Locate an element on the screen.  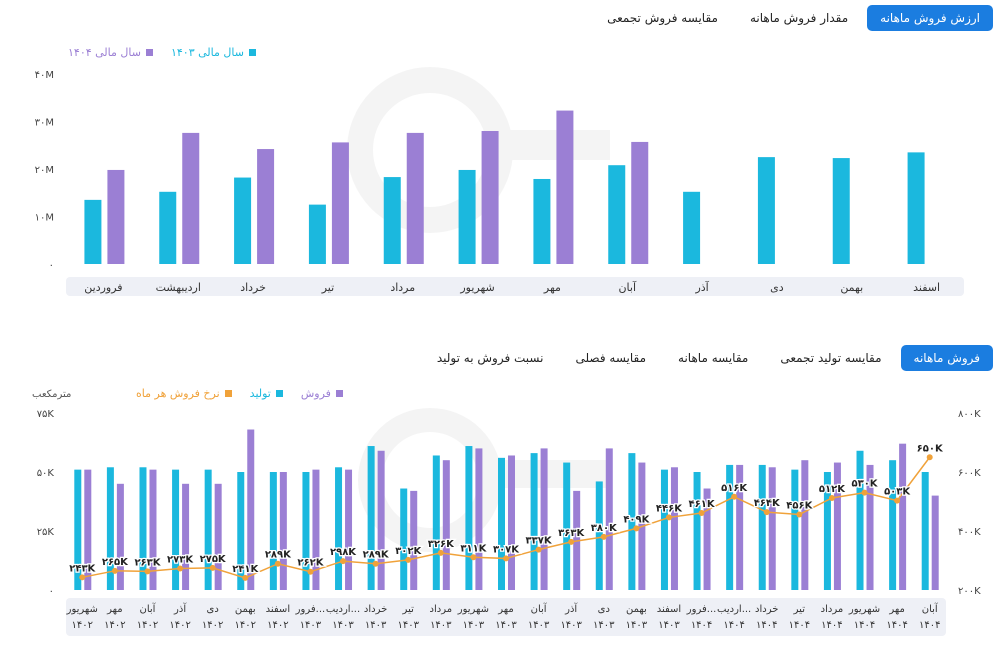
x-tick-label: فروردین is located at coordinates (103, 287).